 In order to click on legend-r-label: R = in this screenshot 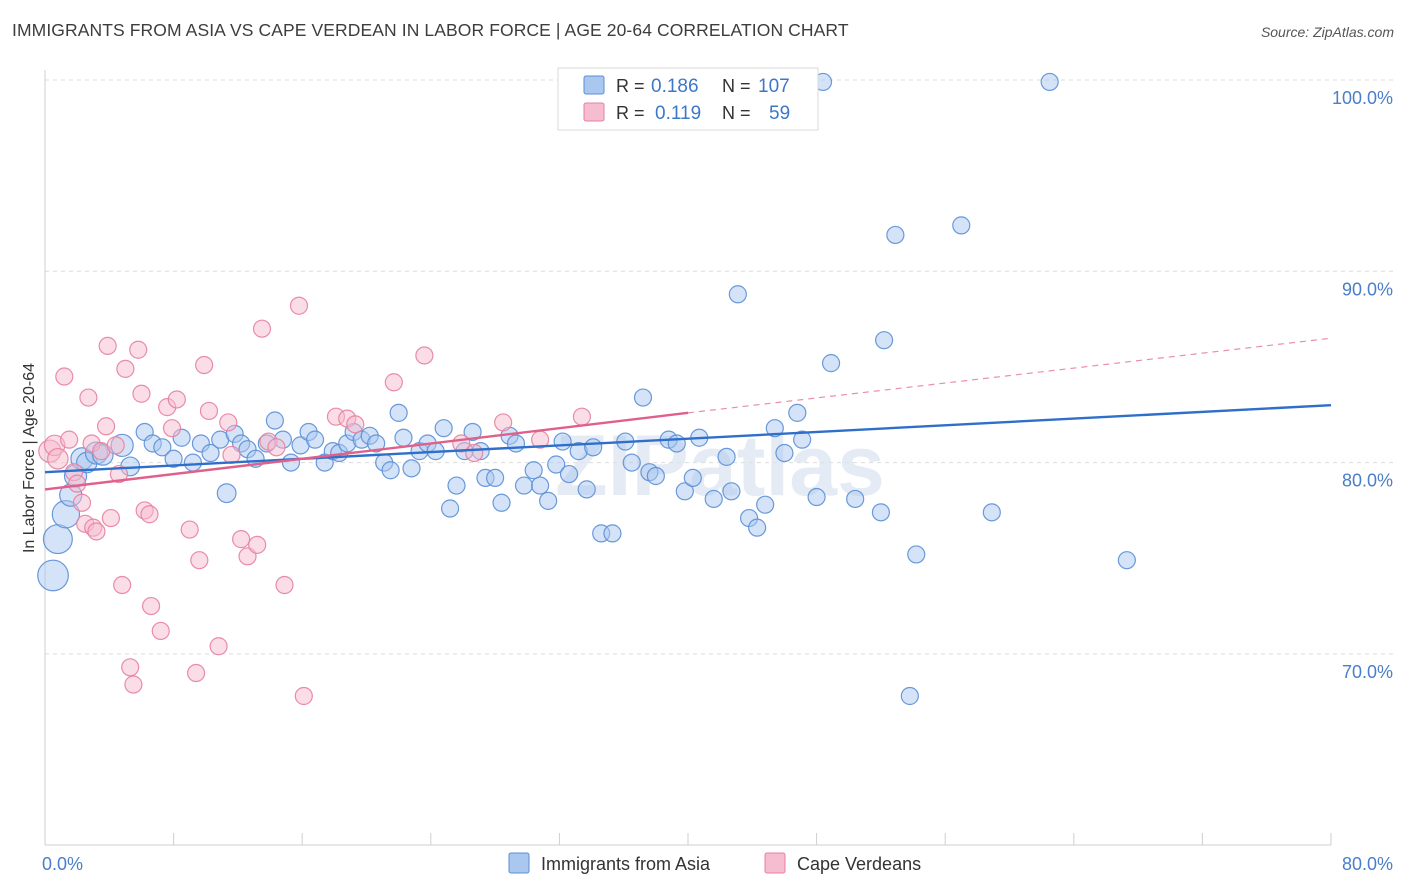, I will do `click(630, 113)`.